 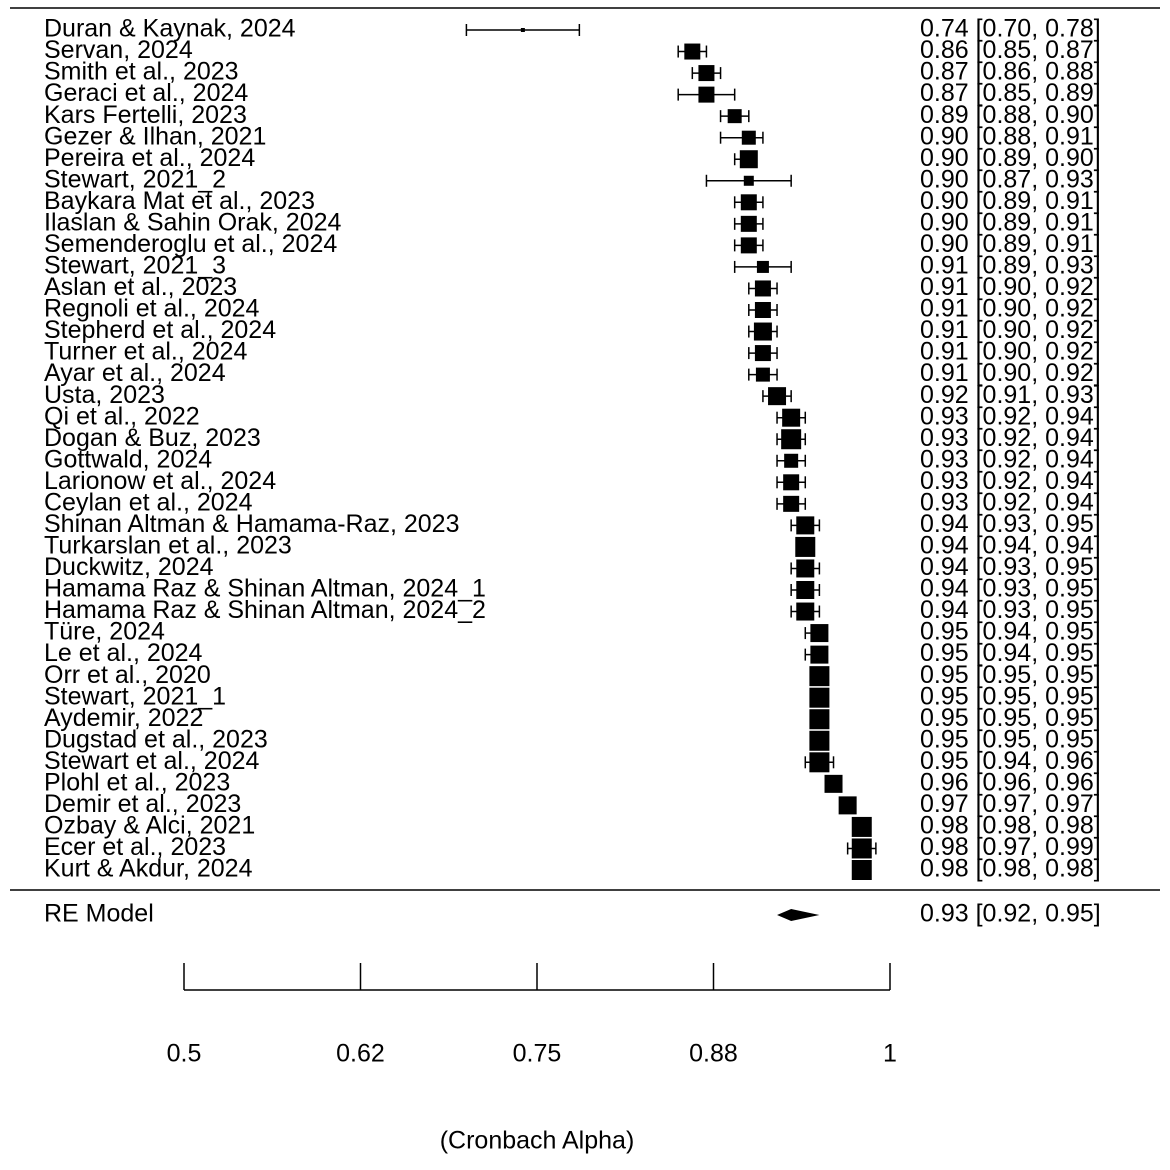 I want to click on study-label: Semenderoglu et al., 2024, so click(x=190, y=244).